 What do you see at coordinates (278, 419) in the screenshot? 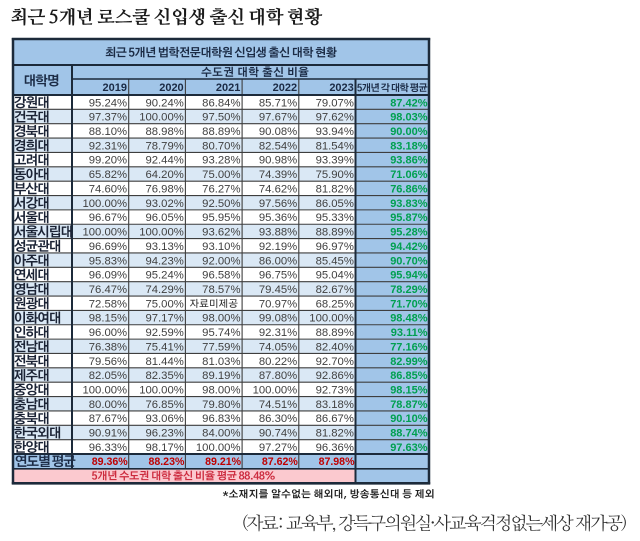
I see `svg-text: 86.30%` at bounding box center [278, 419].